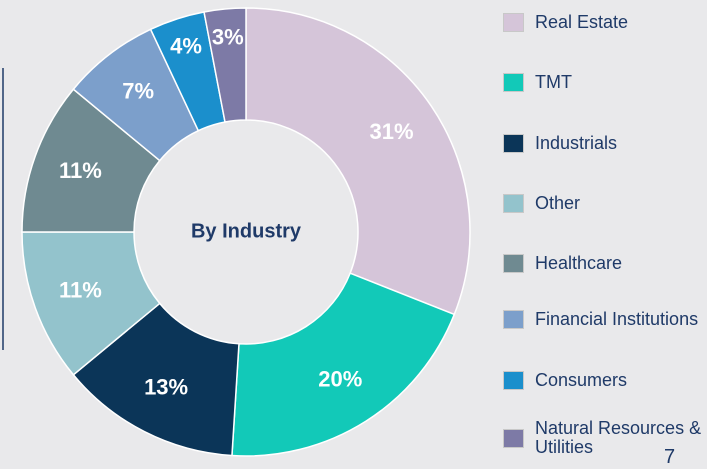 This screenshot has width=707, height=469. I want to click on data-label: 3%, so click(228, 37).